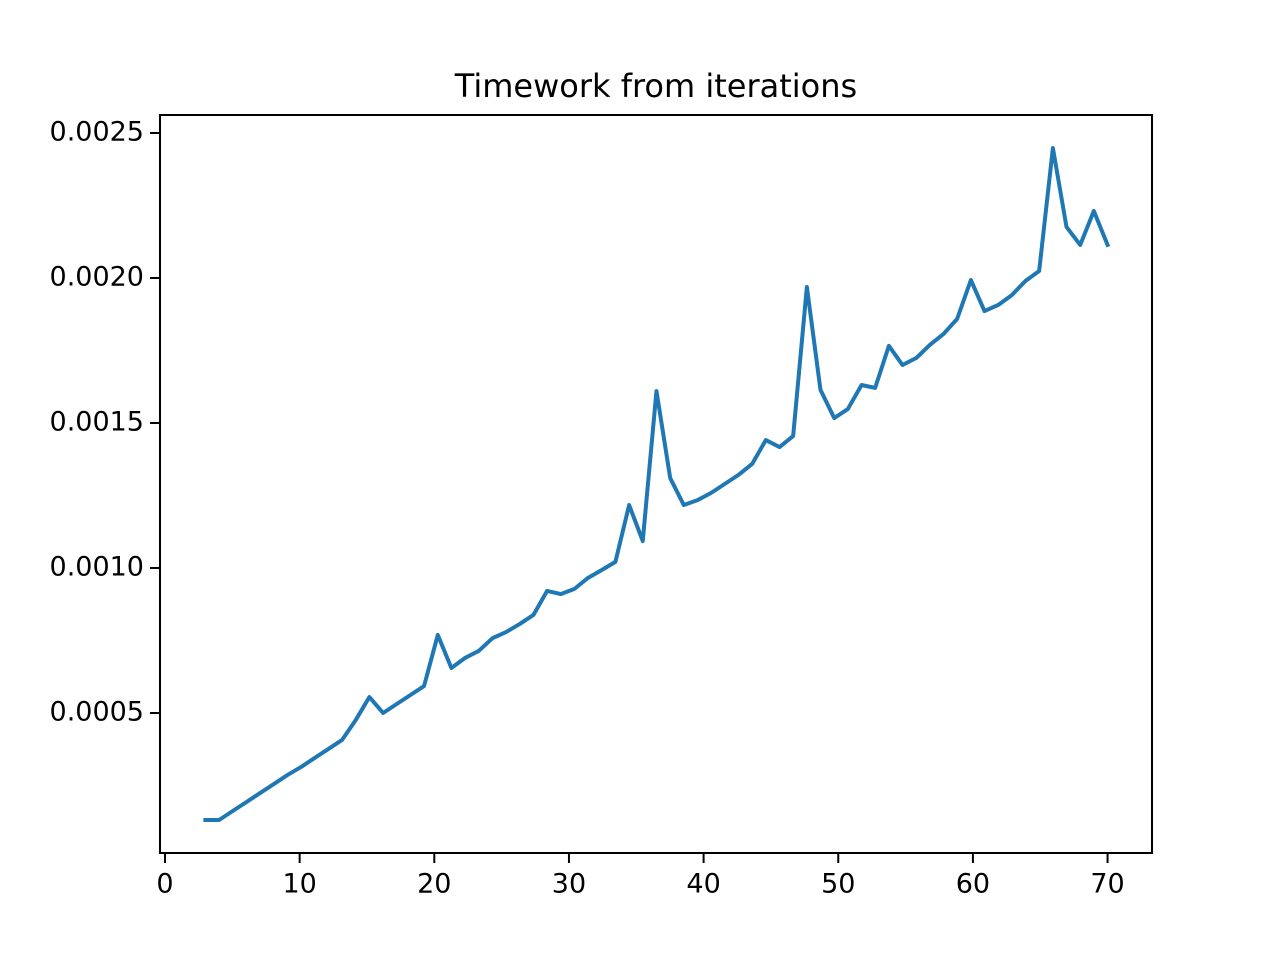 The width and height of the screenshot is (1280, 960). Describe the element at coordinates (973, 884) in the screenshot. I see `x-tick-label: 60` at that location.